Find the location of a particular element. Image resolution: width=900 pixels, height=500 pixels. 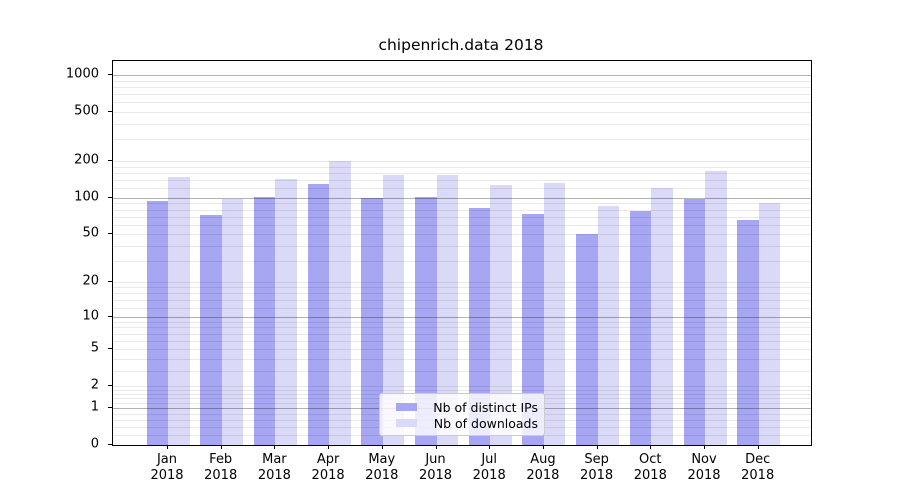

legend: Nb of distinct IPs Nb of downloads is located at coordinates (462, 414).